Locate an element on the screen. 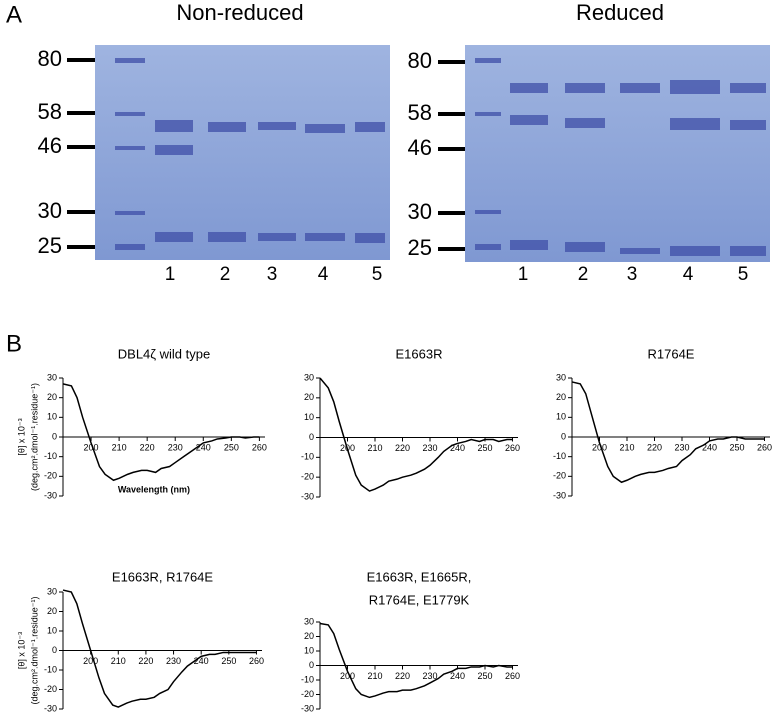 This screenshot has height=718, width=777. chart-title: E1663R, R1764E is located at coordinates (163, 576).